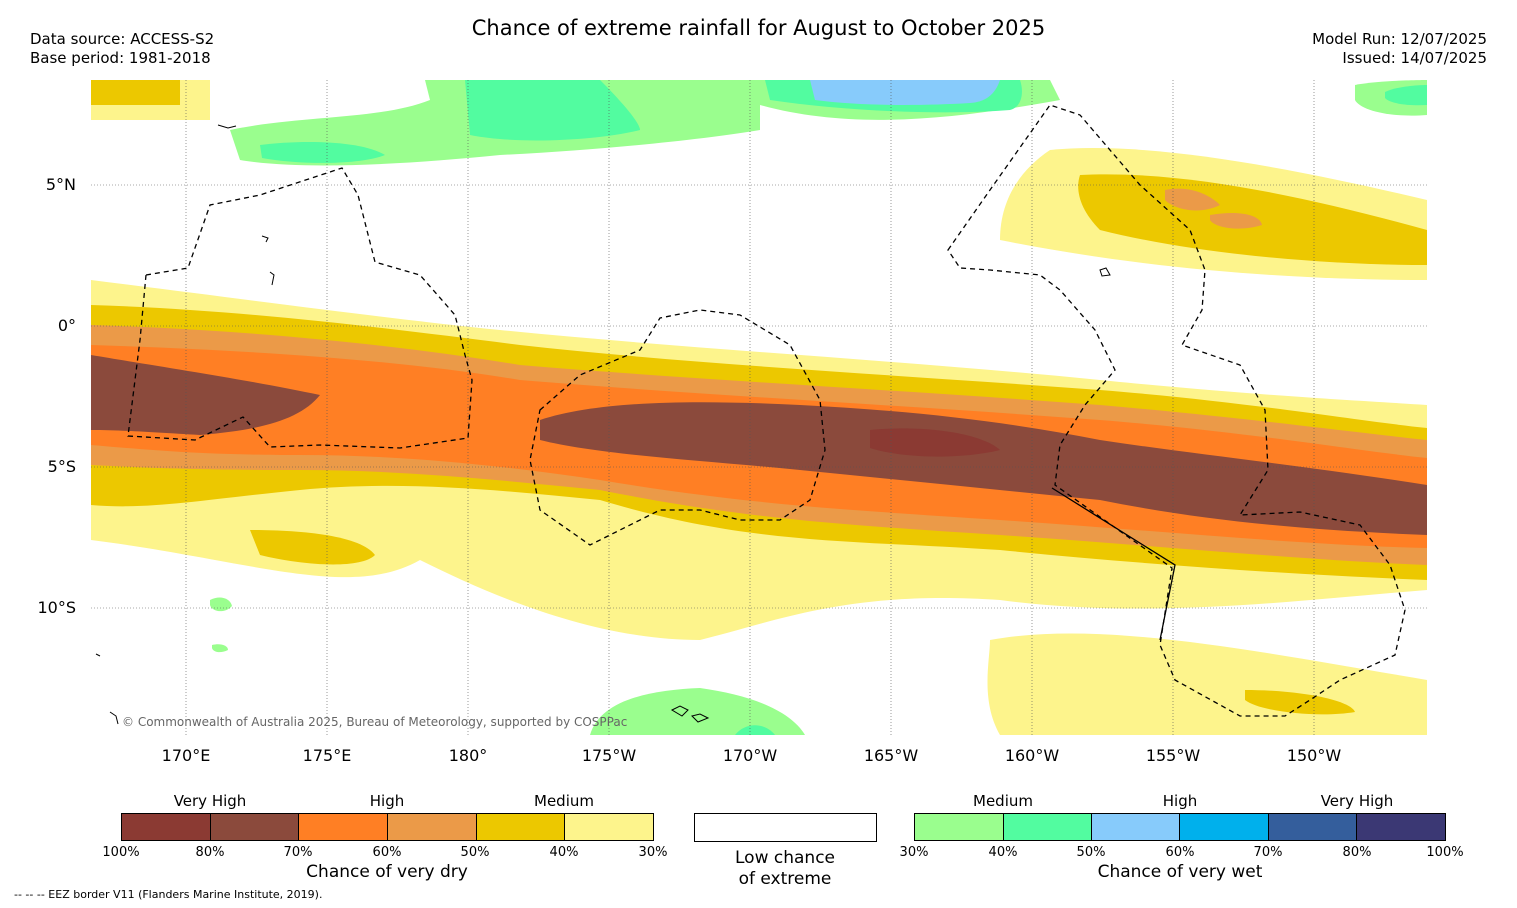 The image size is (1517, 908). Describe the element at coordinates (66, 325) in the screenshot. I see `lat-label-0: 0°` at that location.